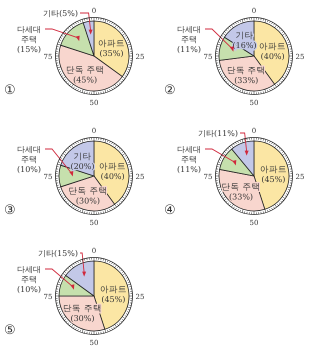  What do you see at coordinates (218, 133) in the screenshot?
I see `legend-label: 기타(11%)` at bounding box center [218, 133].